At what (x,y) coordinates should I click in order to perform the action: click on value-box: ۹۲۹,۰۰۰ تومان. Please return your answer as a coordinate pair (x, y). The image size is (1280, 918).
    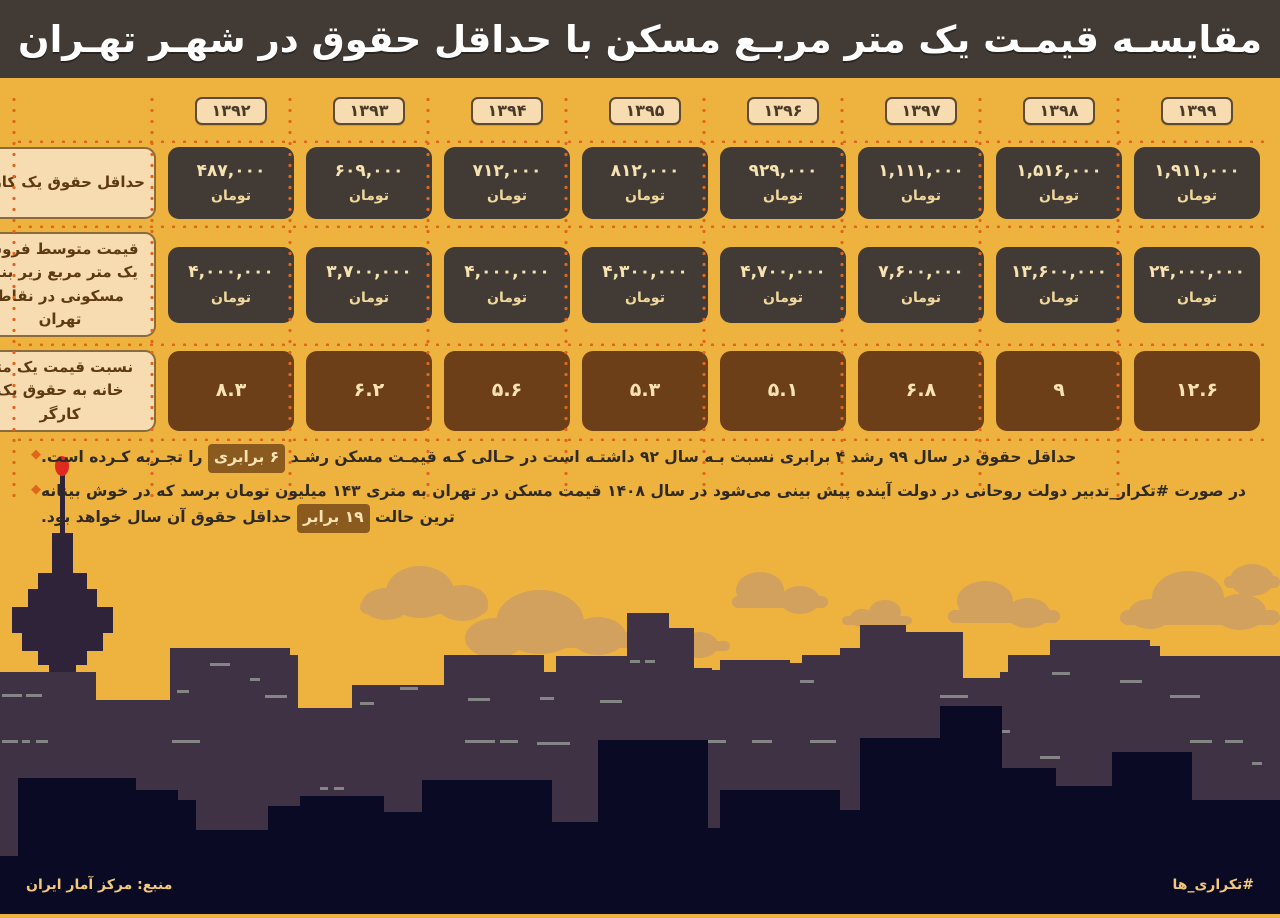
    Looking at the image, I should click on (783, 183).